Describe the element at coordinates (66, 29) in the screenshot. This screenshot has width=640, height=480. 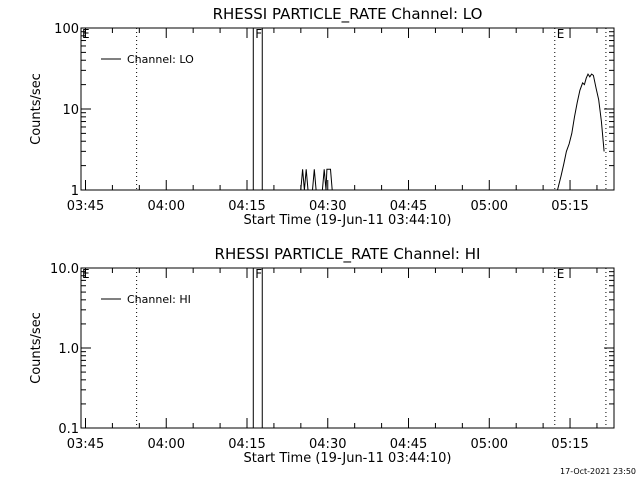
I see `y-tick-label: 100` at that location.